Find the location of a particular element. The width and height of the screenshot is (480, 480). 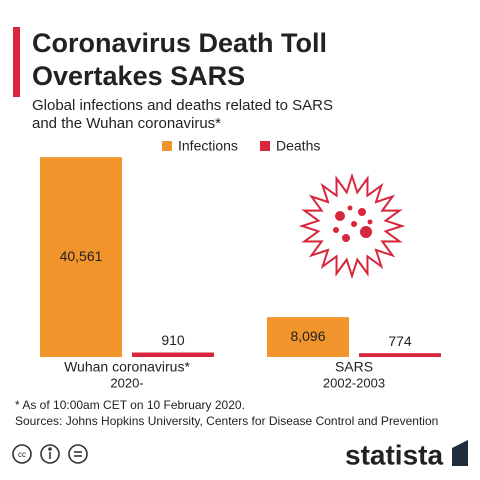

virus-icon is located at coordinates (352, 226).